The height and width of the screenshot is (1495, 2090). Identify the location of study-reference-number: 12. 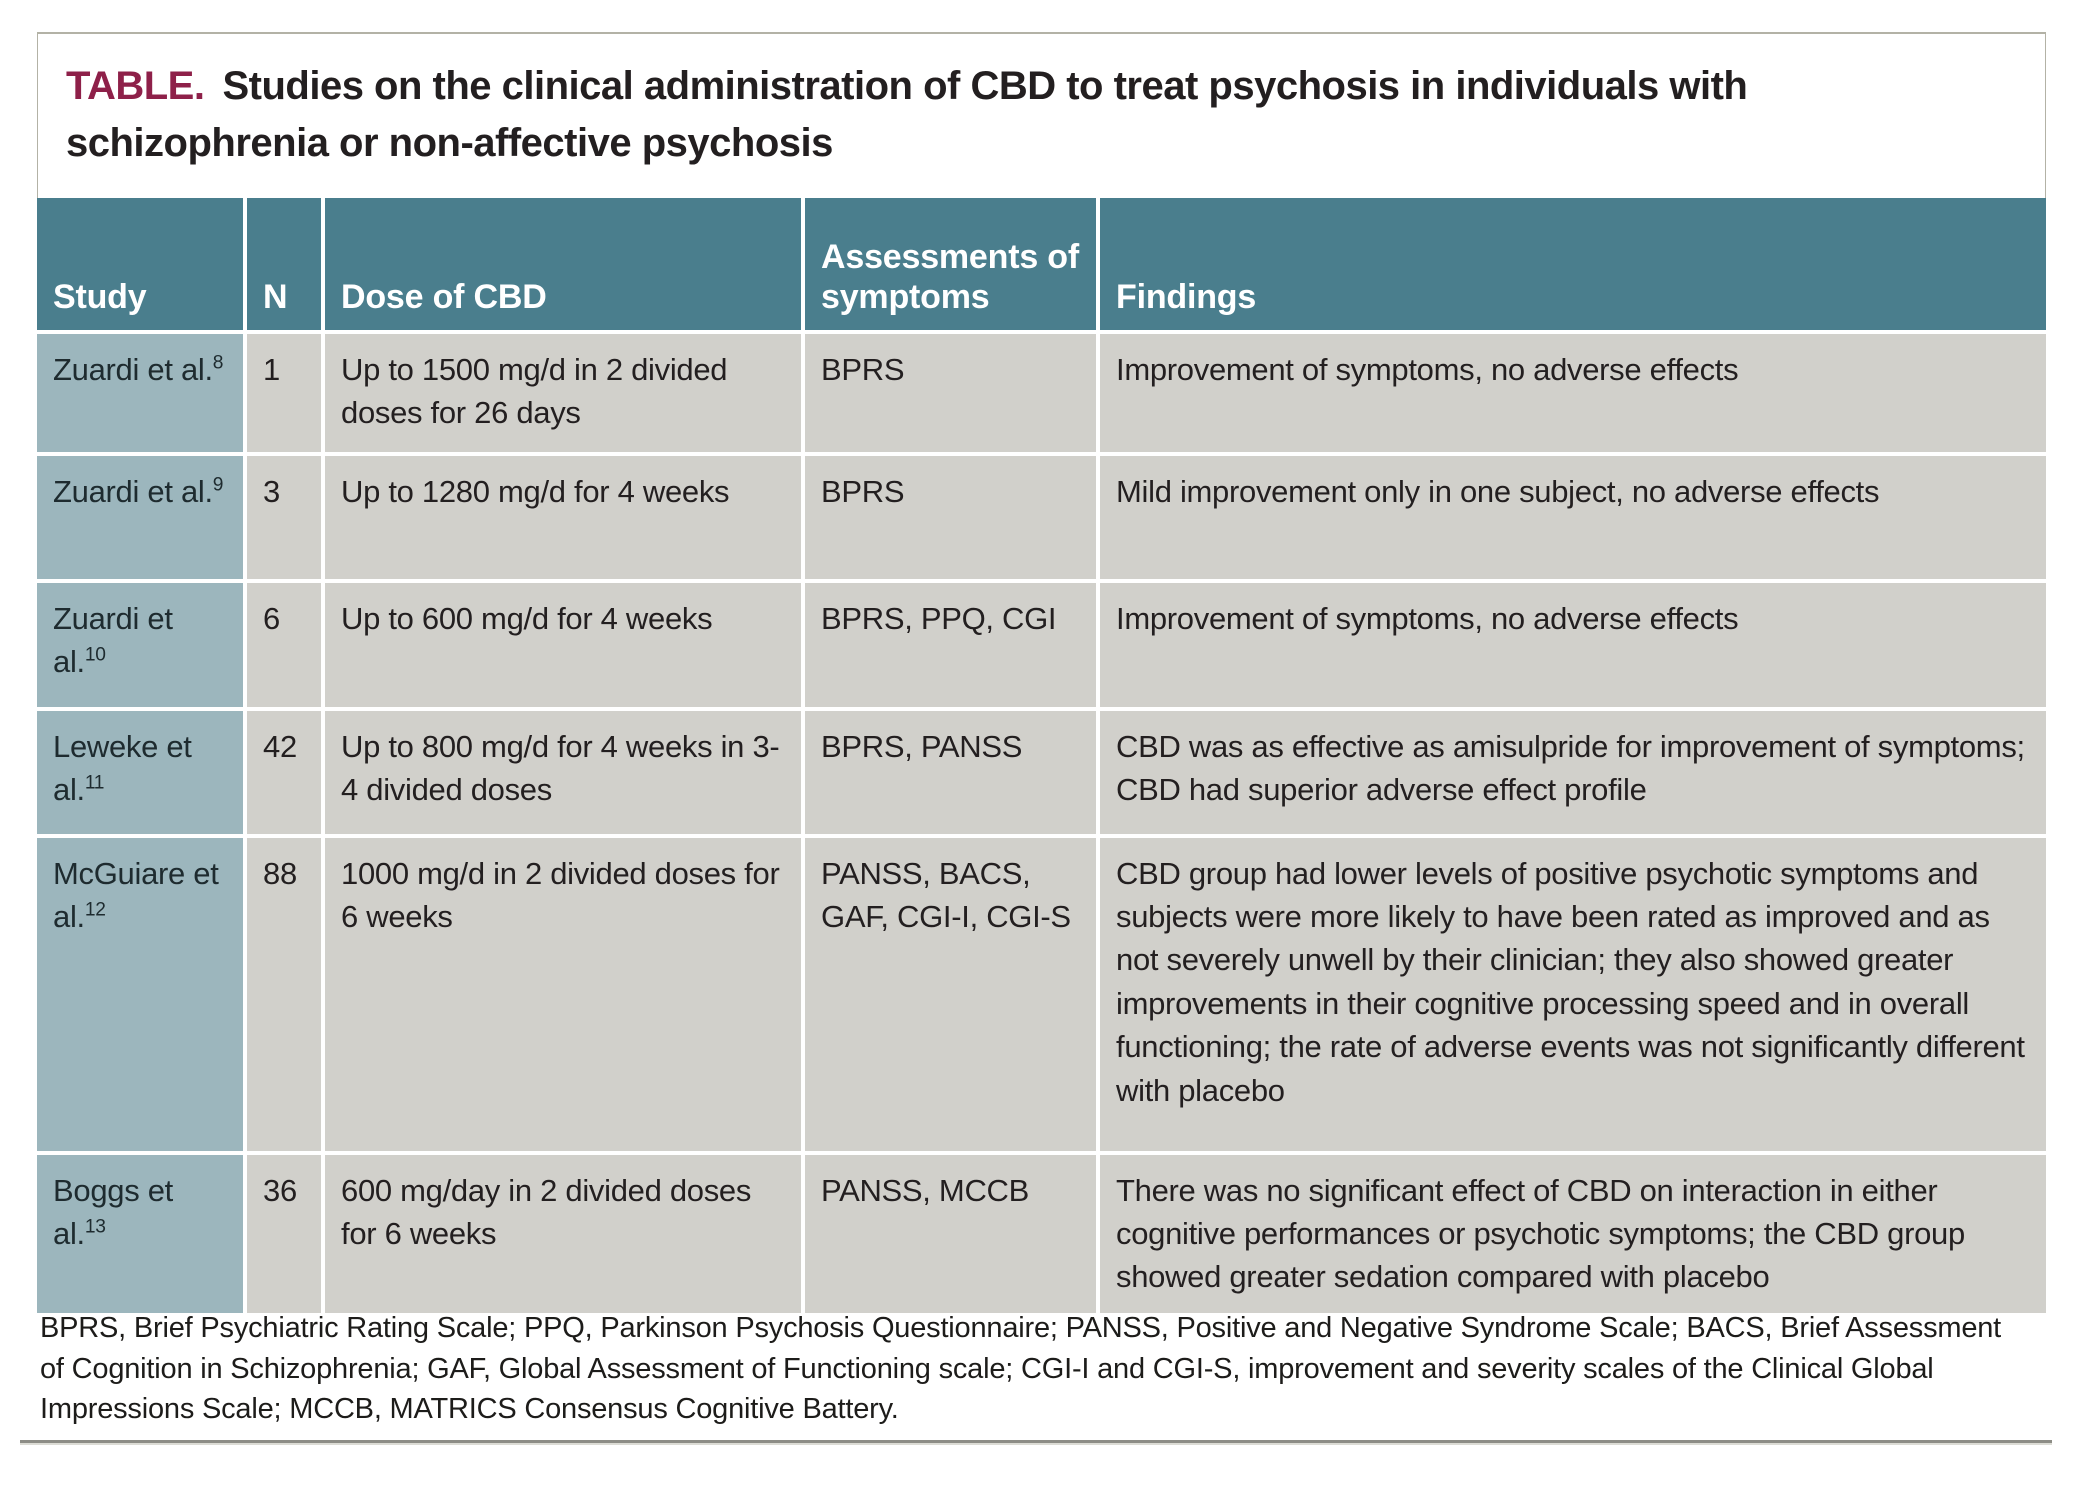
(95, 910).